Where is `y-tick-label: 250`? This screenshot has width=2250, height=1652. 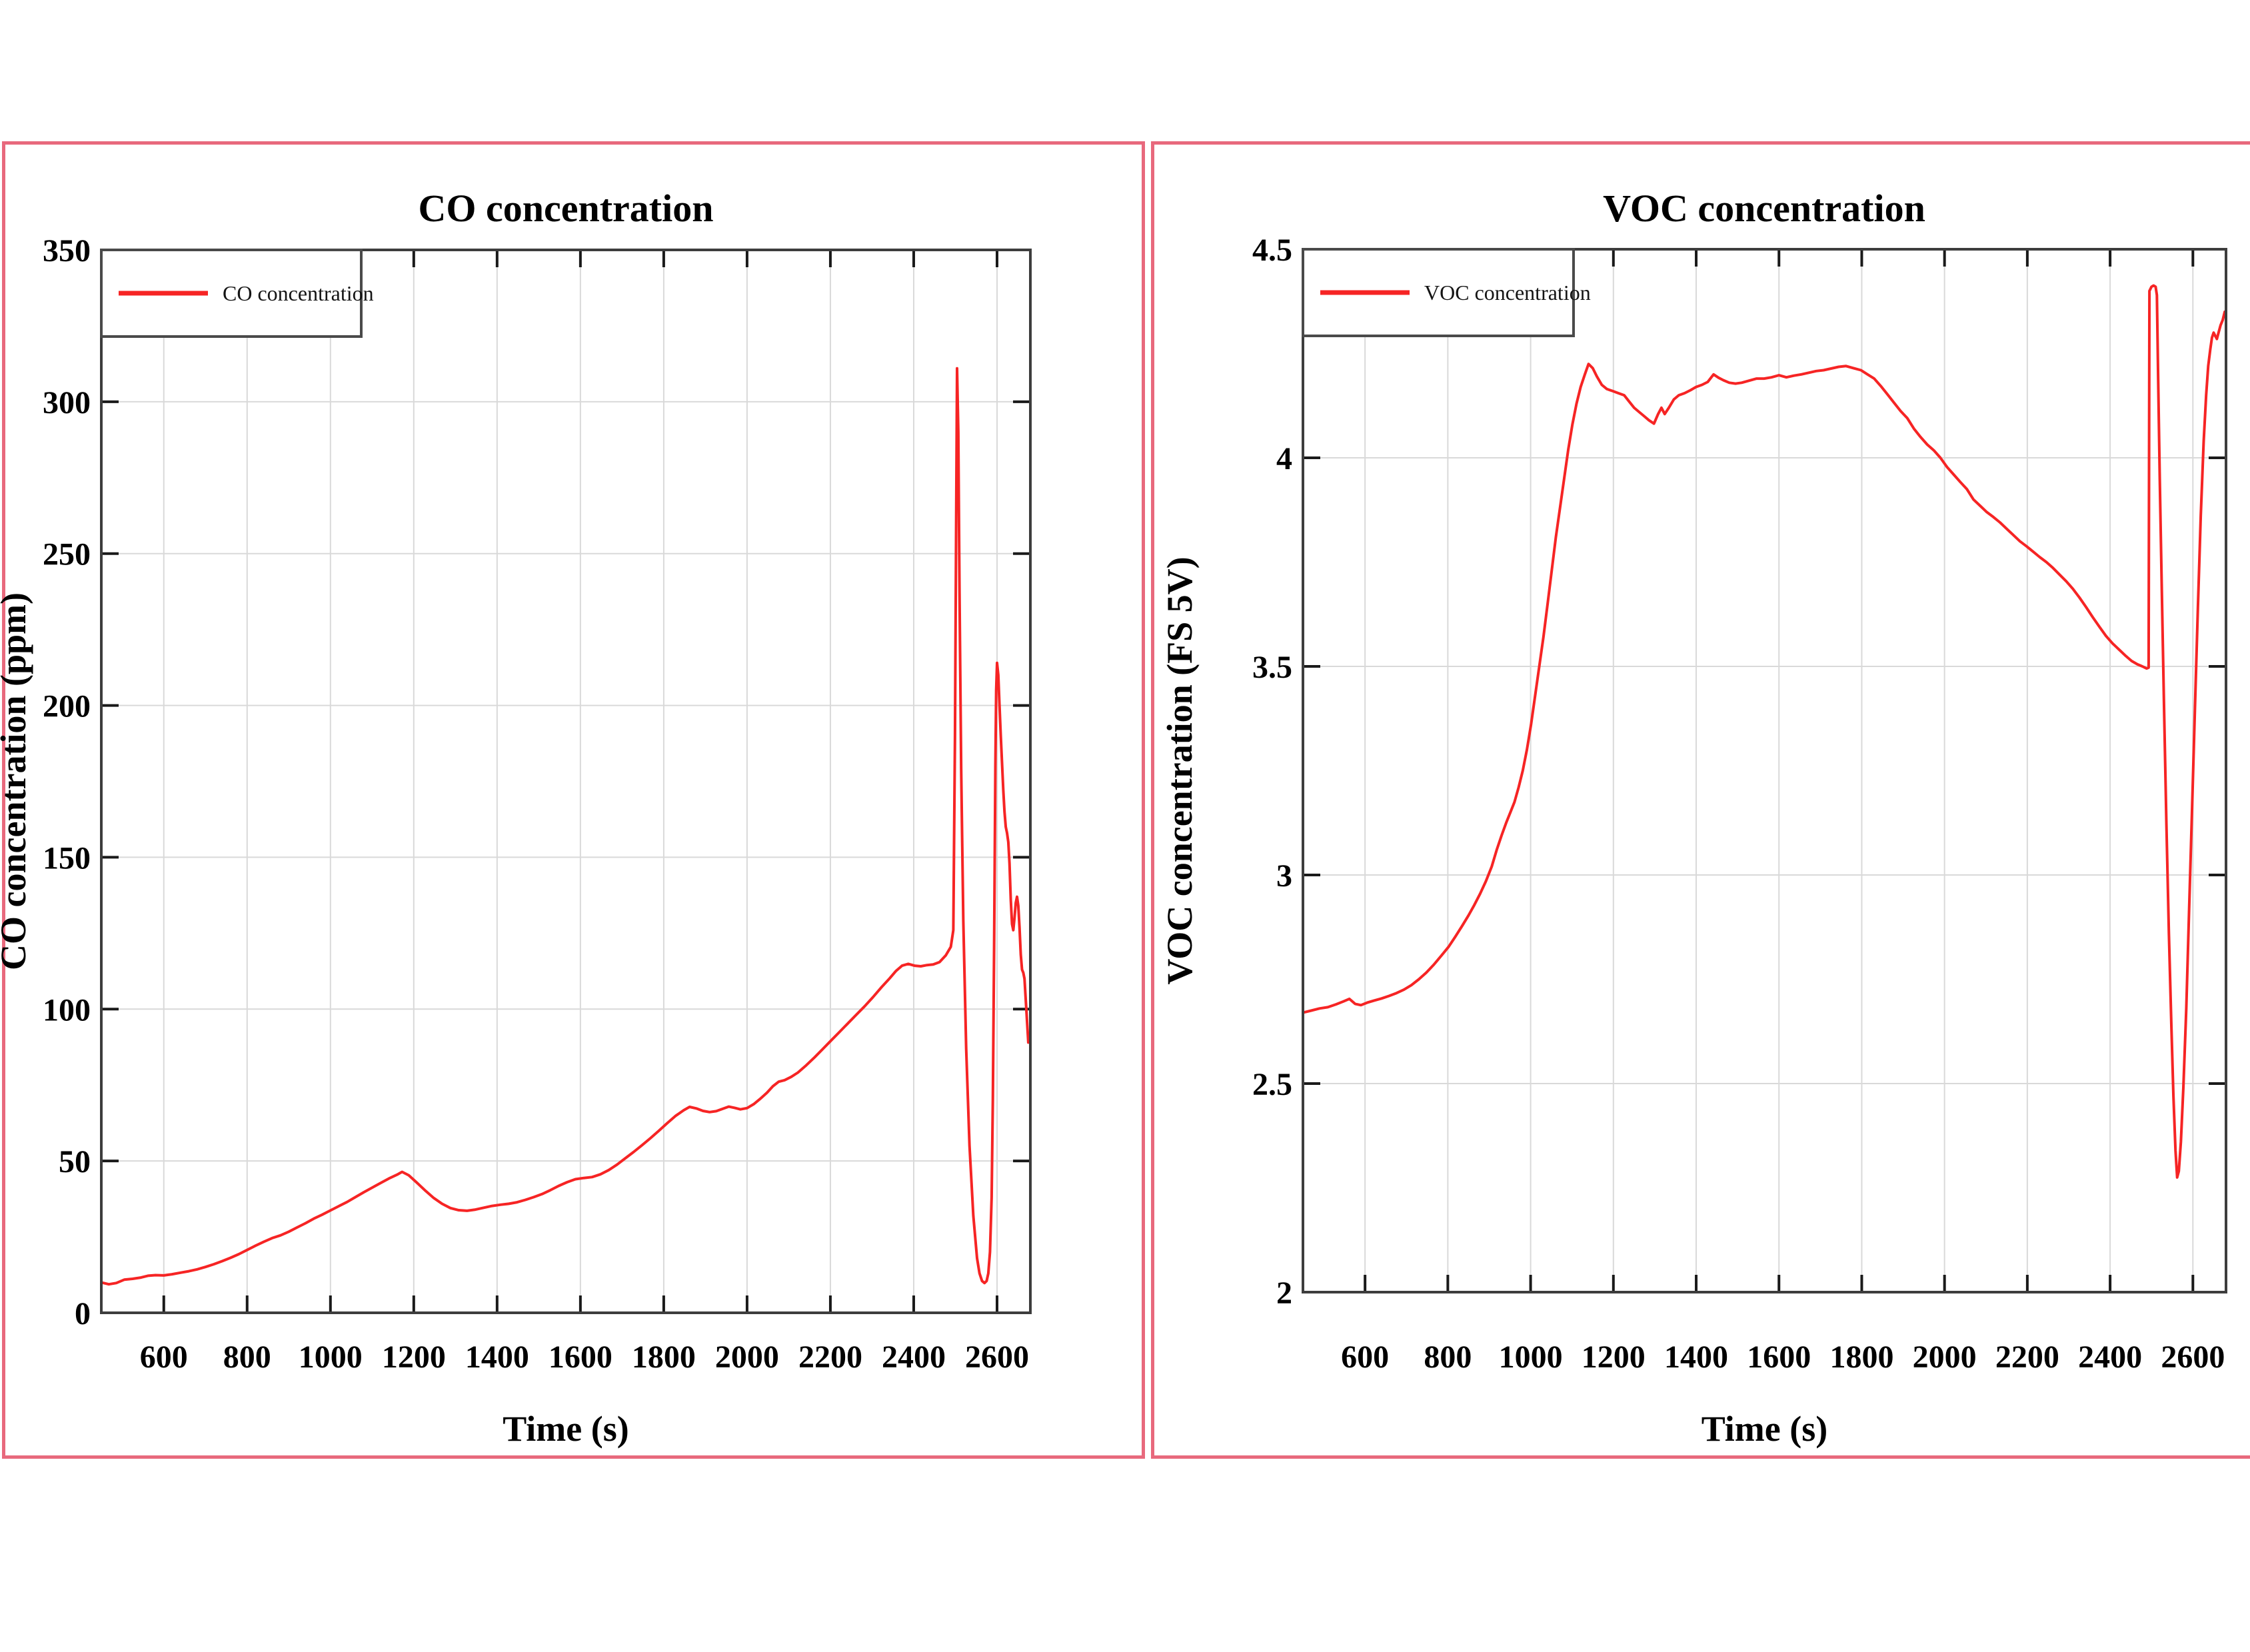
y-tick-label: 250 is located at coordinates (67, 554).